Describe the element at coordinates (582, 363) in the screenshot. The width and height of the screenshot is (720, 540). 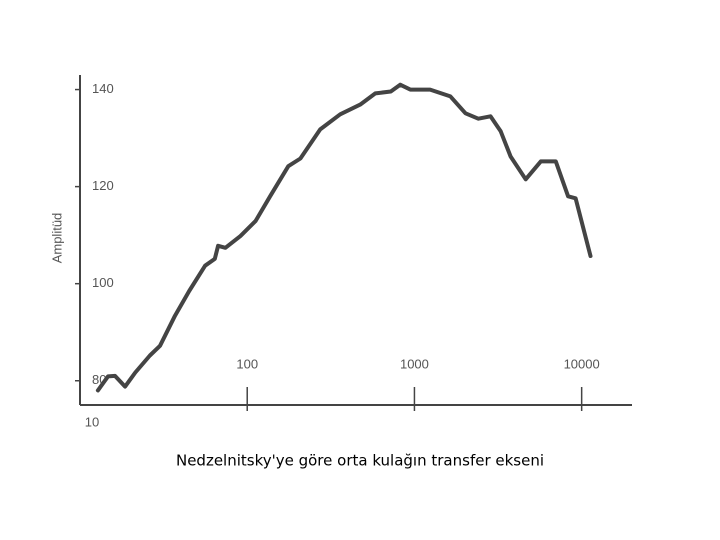
I see `x-tick-label: 10000` at that location.